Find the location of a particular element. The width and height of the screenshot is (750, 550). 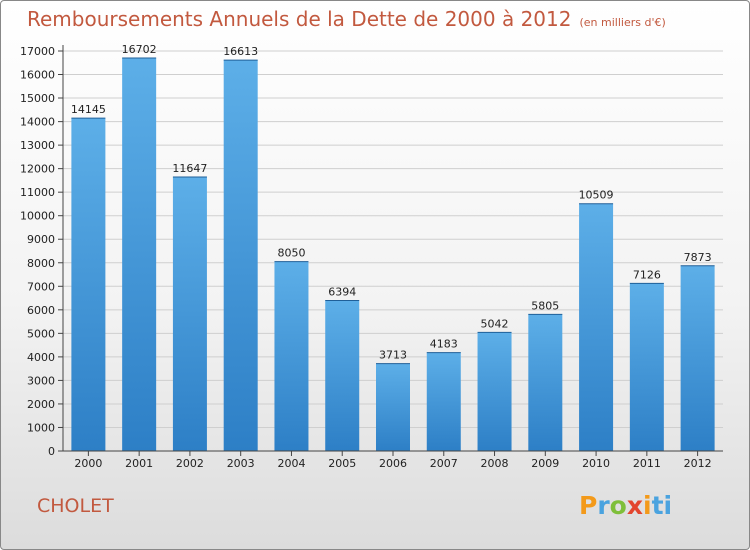

y-tick-label: 16000 is located at coordinates (37, 75).